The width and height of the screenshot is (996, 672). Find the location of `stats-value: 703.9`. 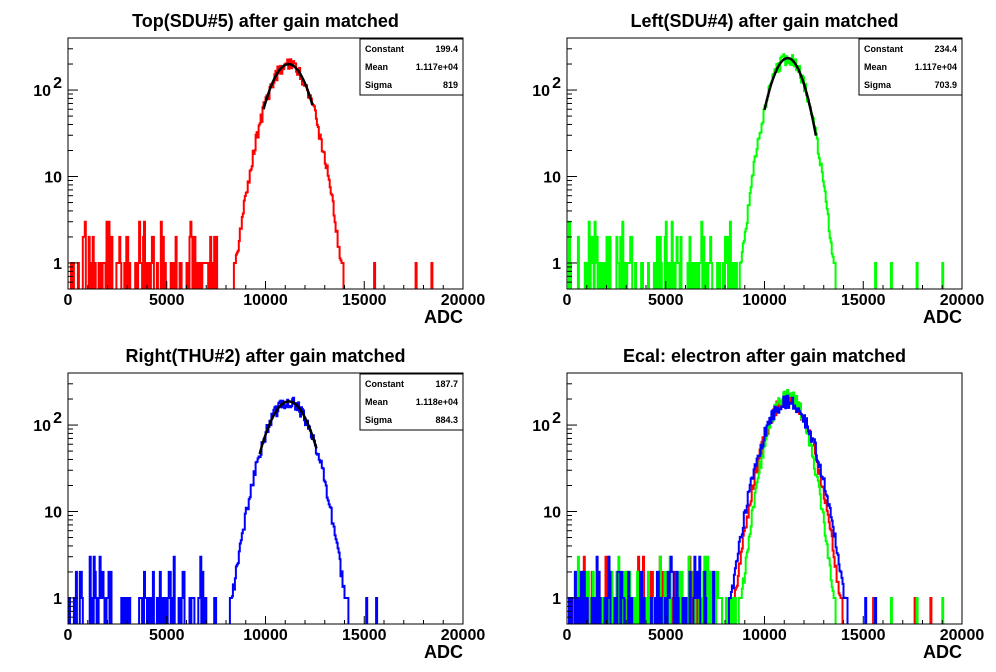

stats-value: 703.9 is located at coordinates (945, 85).